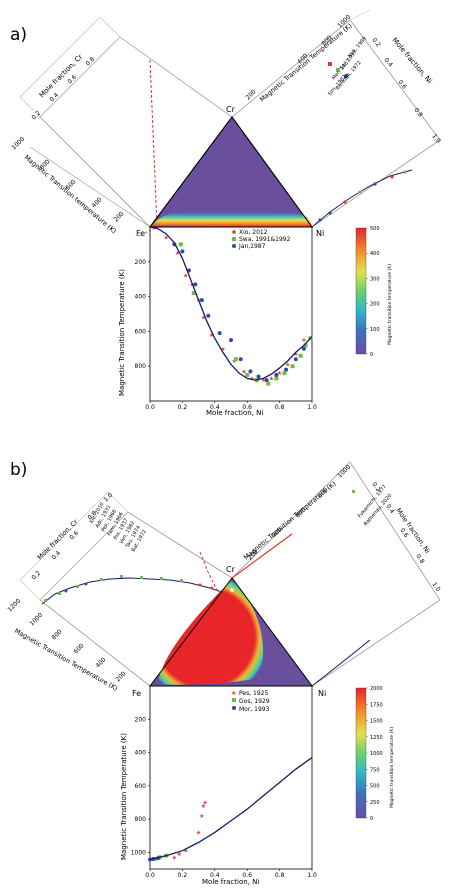  I want to click on panel-a-feni-series: ★★★★★★★★★★★ ★ ★★★★★, so click(231, 306).